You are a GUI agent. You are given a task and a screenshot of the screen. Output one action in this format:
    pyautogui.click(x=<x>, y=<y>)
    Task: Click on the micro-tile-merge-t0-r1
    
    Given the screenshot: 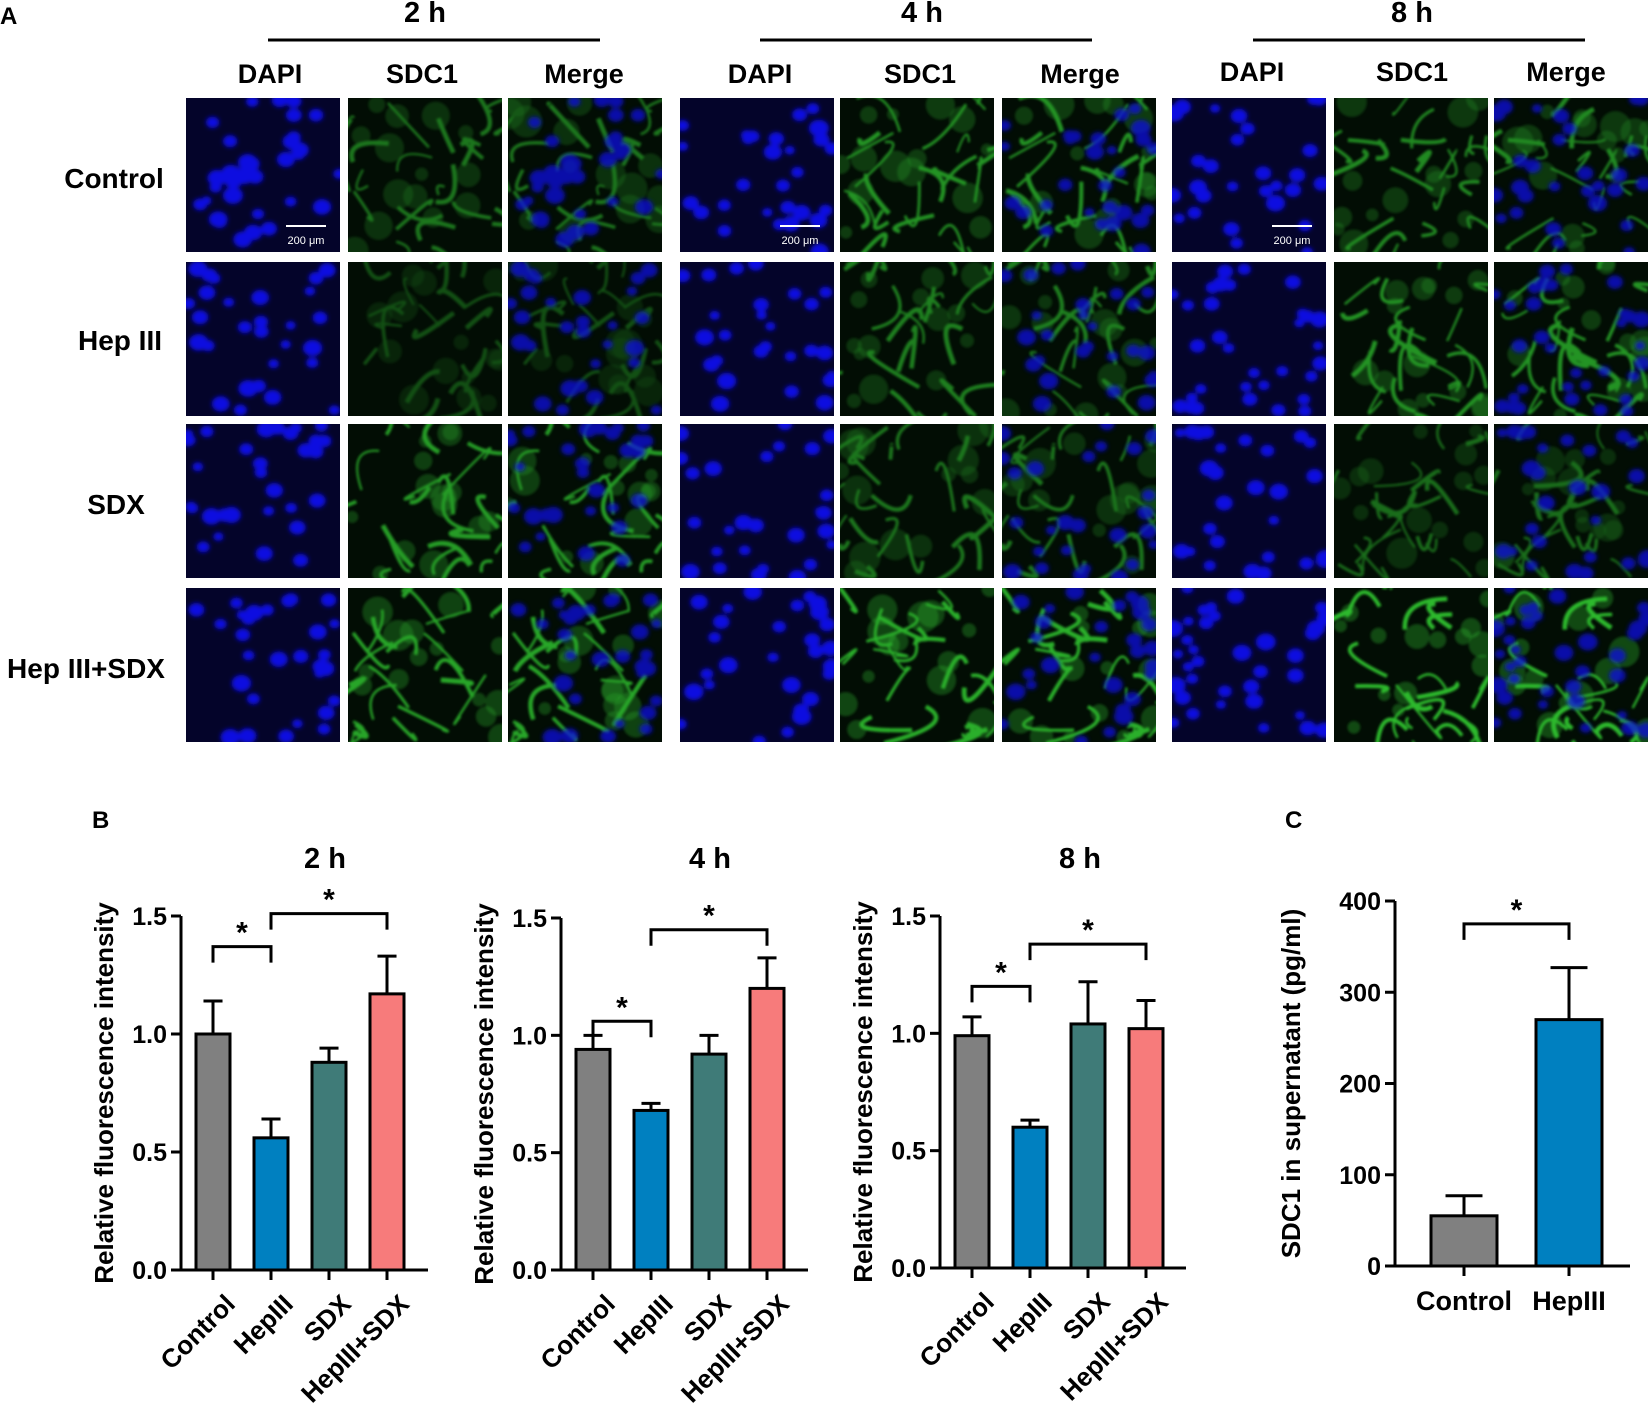 What is the action you would take?
    pyautogui.click(x=585, y=339)
    